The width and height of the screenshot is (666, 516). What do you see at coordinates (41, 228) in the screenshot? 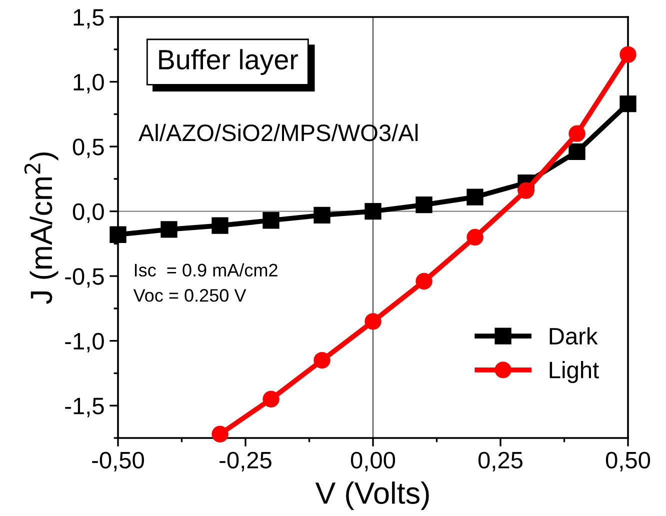
I see `y-axis-title: J (mA/cm$^{2}$)` at bounding box center [41, 228].